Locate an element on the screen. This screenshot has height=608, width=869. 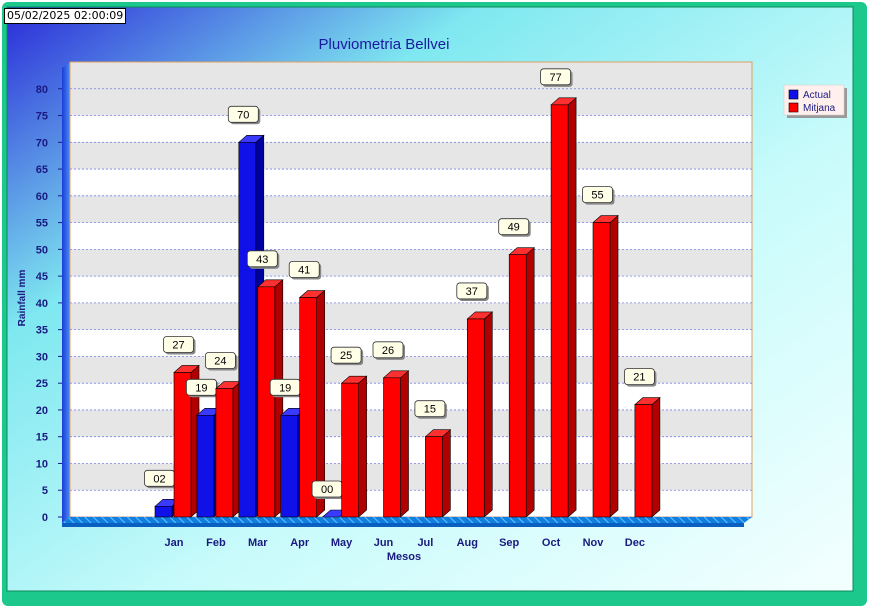
data-label-mitjana-nov: 55 is located at coordinates (598, 195).